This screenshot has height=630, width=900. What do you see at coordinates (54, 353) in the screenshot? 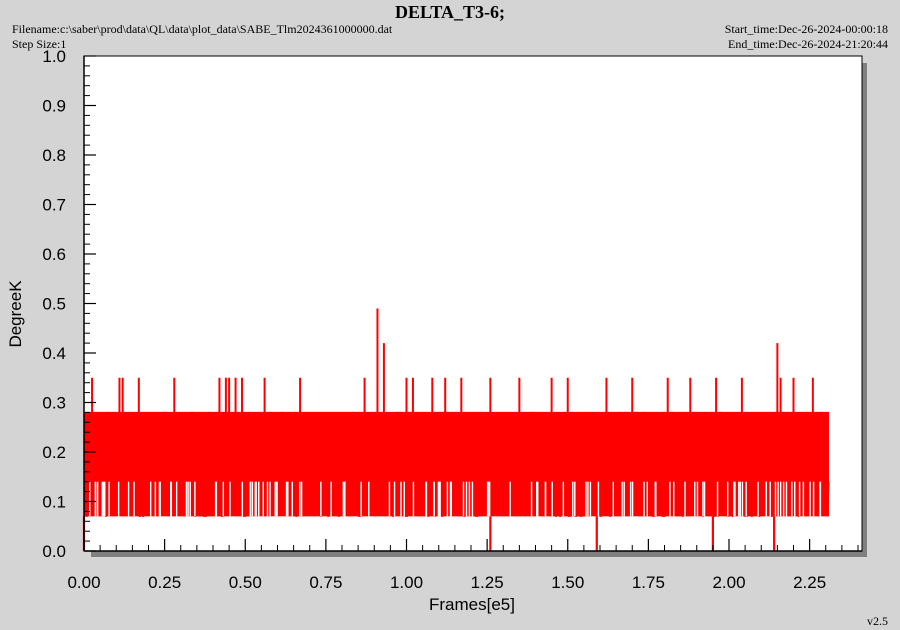
I see `y-tick-label: 0.4` at bounding box center [54, 353].